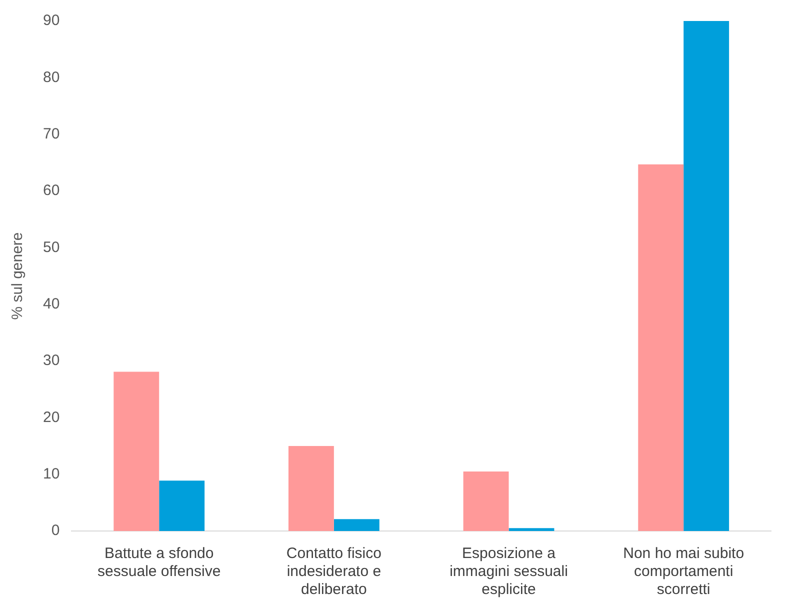 This screenshot has height=613, width=796. I want to click on y-tick-label: 90, so click(51, 21).